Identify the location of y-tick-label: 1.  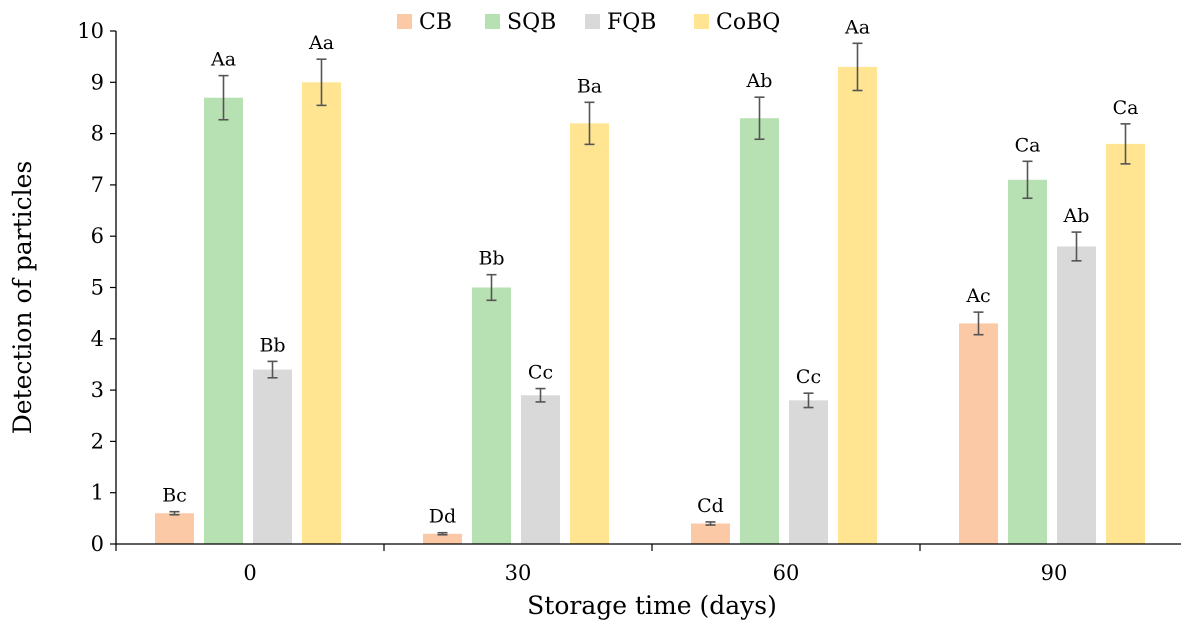
(97, 493).